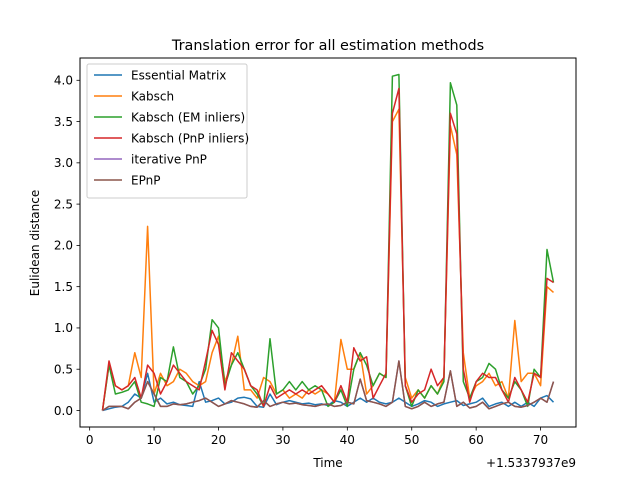 The width and height of the screenshot is (640, 484). What do you see at coordinates (63, 411) in the screenshot?
I see `y-tick-label: 0.0` at bounding box center [63, 411].